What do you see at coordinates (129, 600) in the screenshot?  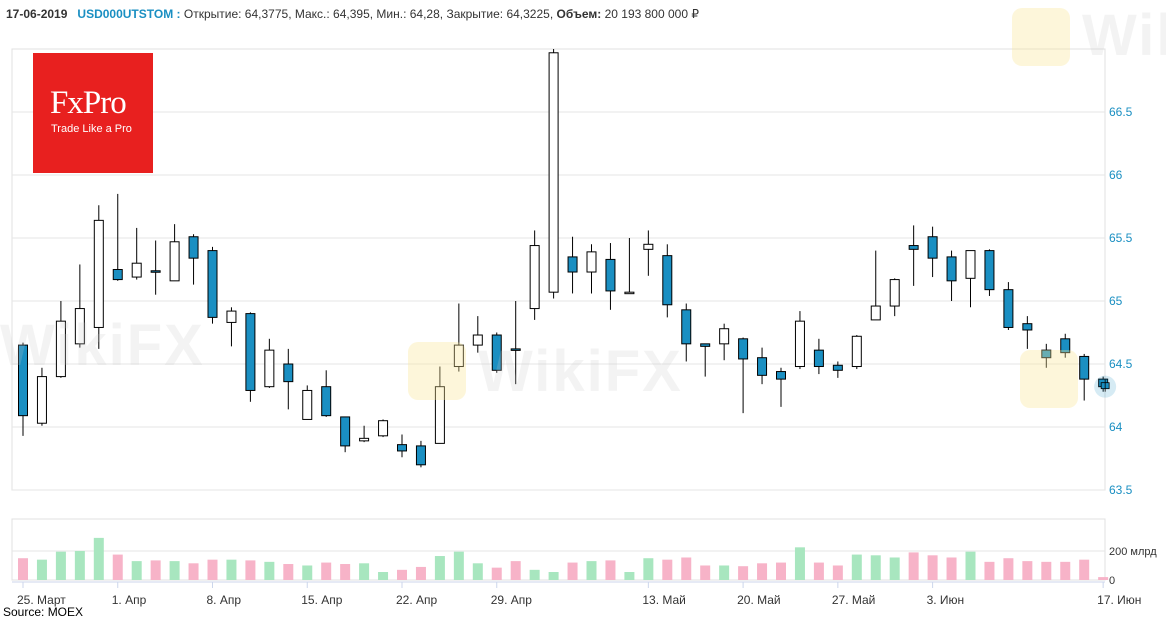 I see `date-tick-label: 1. Апр` at bounding box center [129, 600].